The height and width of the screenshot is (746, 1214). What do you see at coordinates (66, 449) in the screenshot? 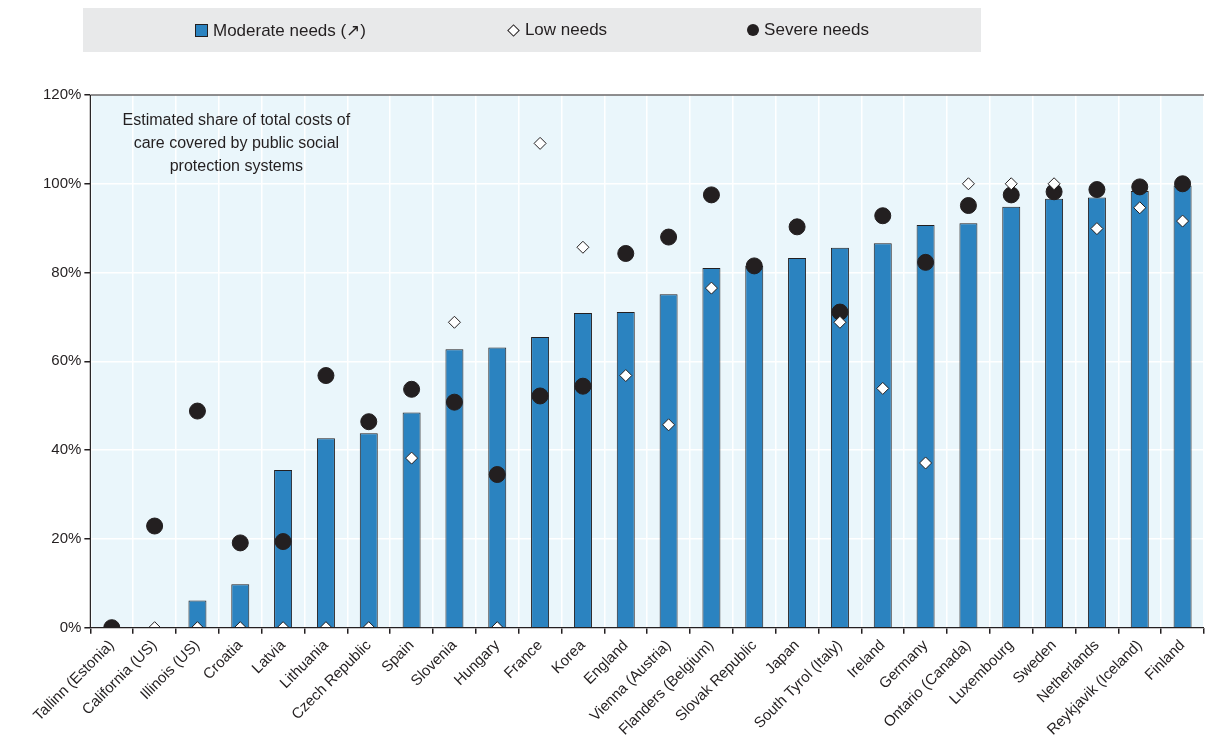
I see `y-tick-label: 40%` at bounding box center [66, 449].